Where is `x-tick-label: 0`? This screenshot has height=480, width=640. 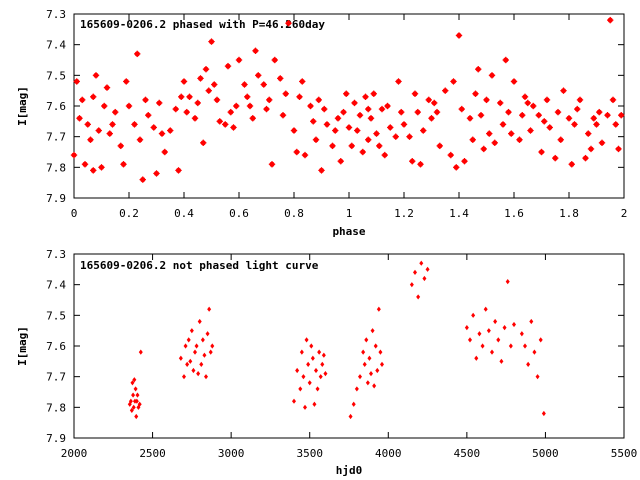 x-tick-label: 0 is located at coordinates (74, 213).